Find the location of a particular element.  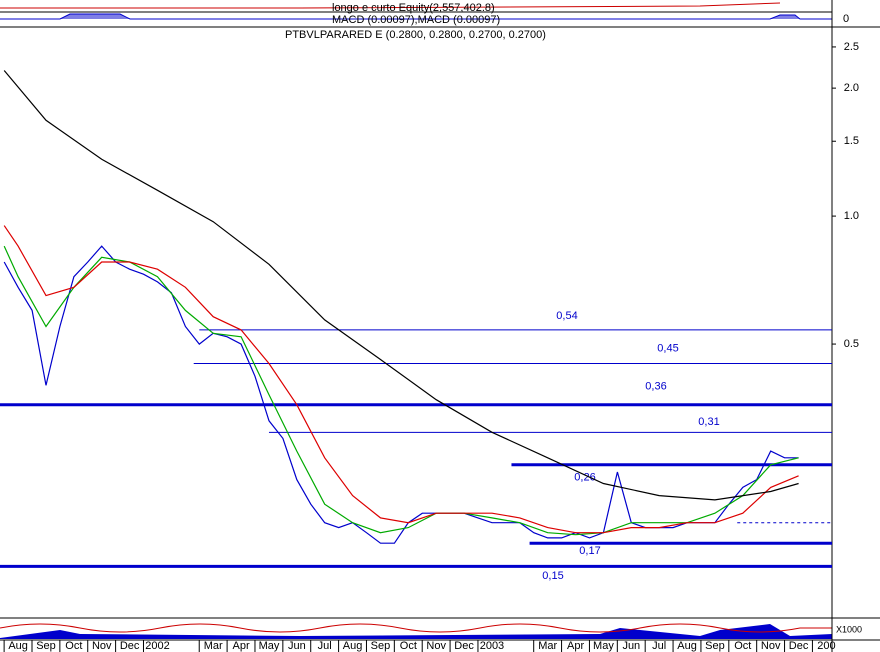

y-tick-label: 1.5 is located at coordinates (851, 141).